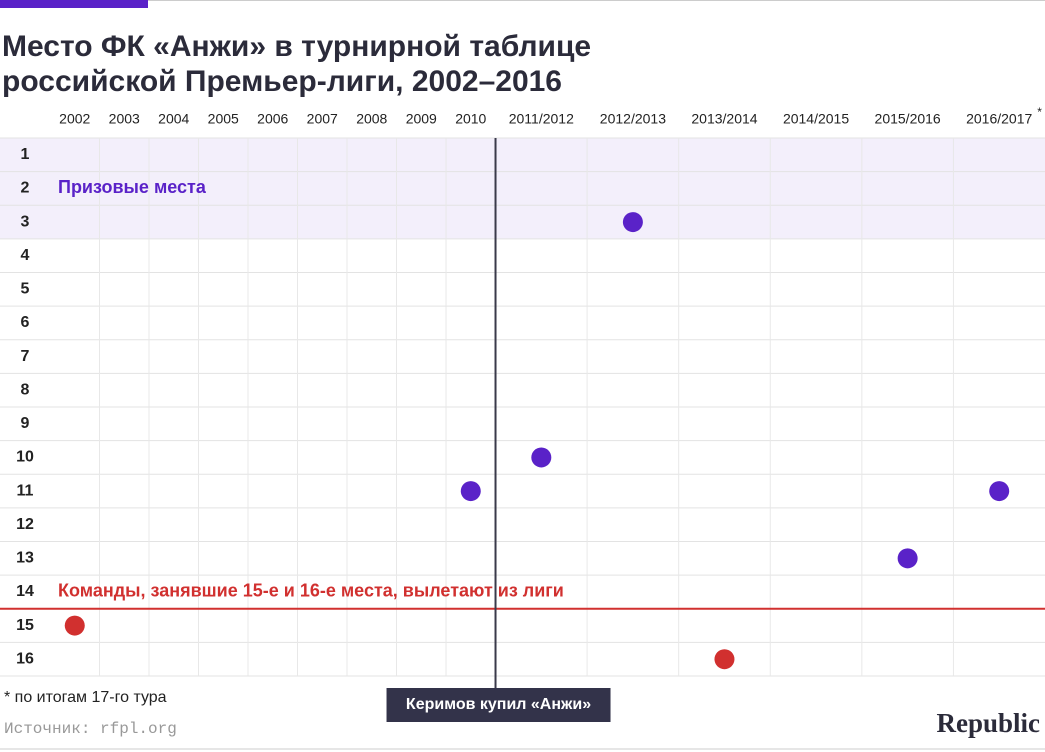 The image size is (1045, 752). I want to click on x-tick-label: 2009, so click(421, 119).